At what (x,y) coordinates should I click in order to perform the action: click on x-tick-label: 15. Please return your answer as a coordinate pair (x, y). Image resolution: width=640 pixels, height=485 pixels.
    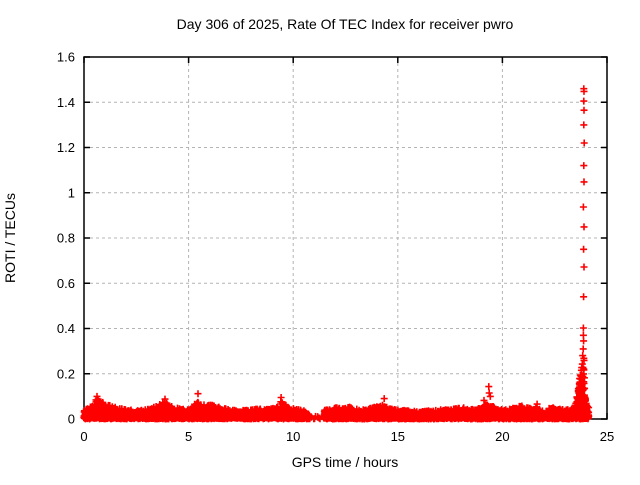
    Looking at the image, I should click on (398, 436).